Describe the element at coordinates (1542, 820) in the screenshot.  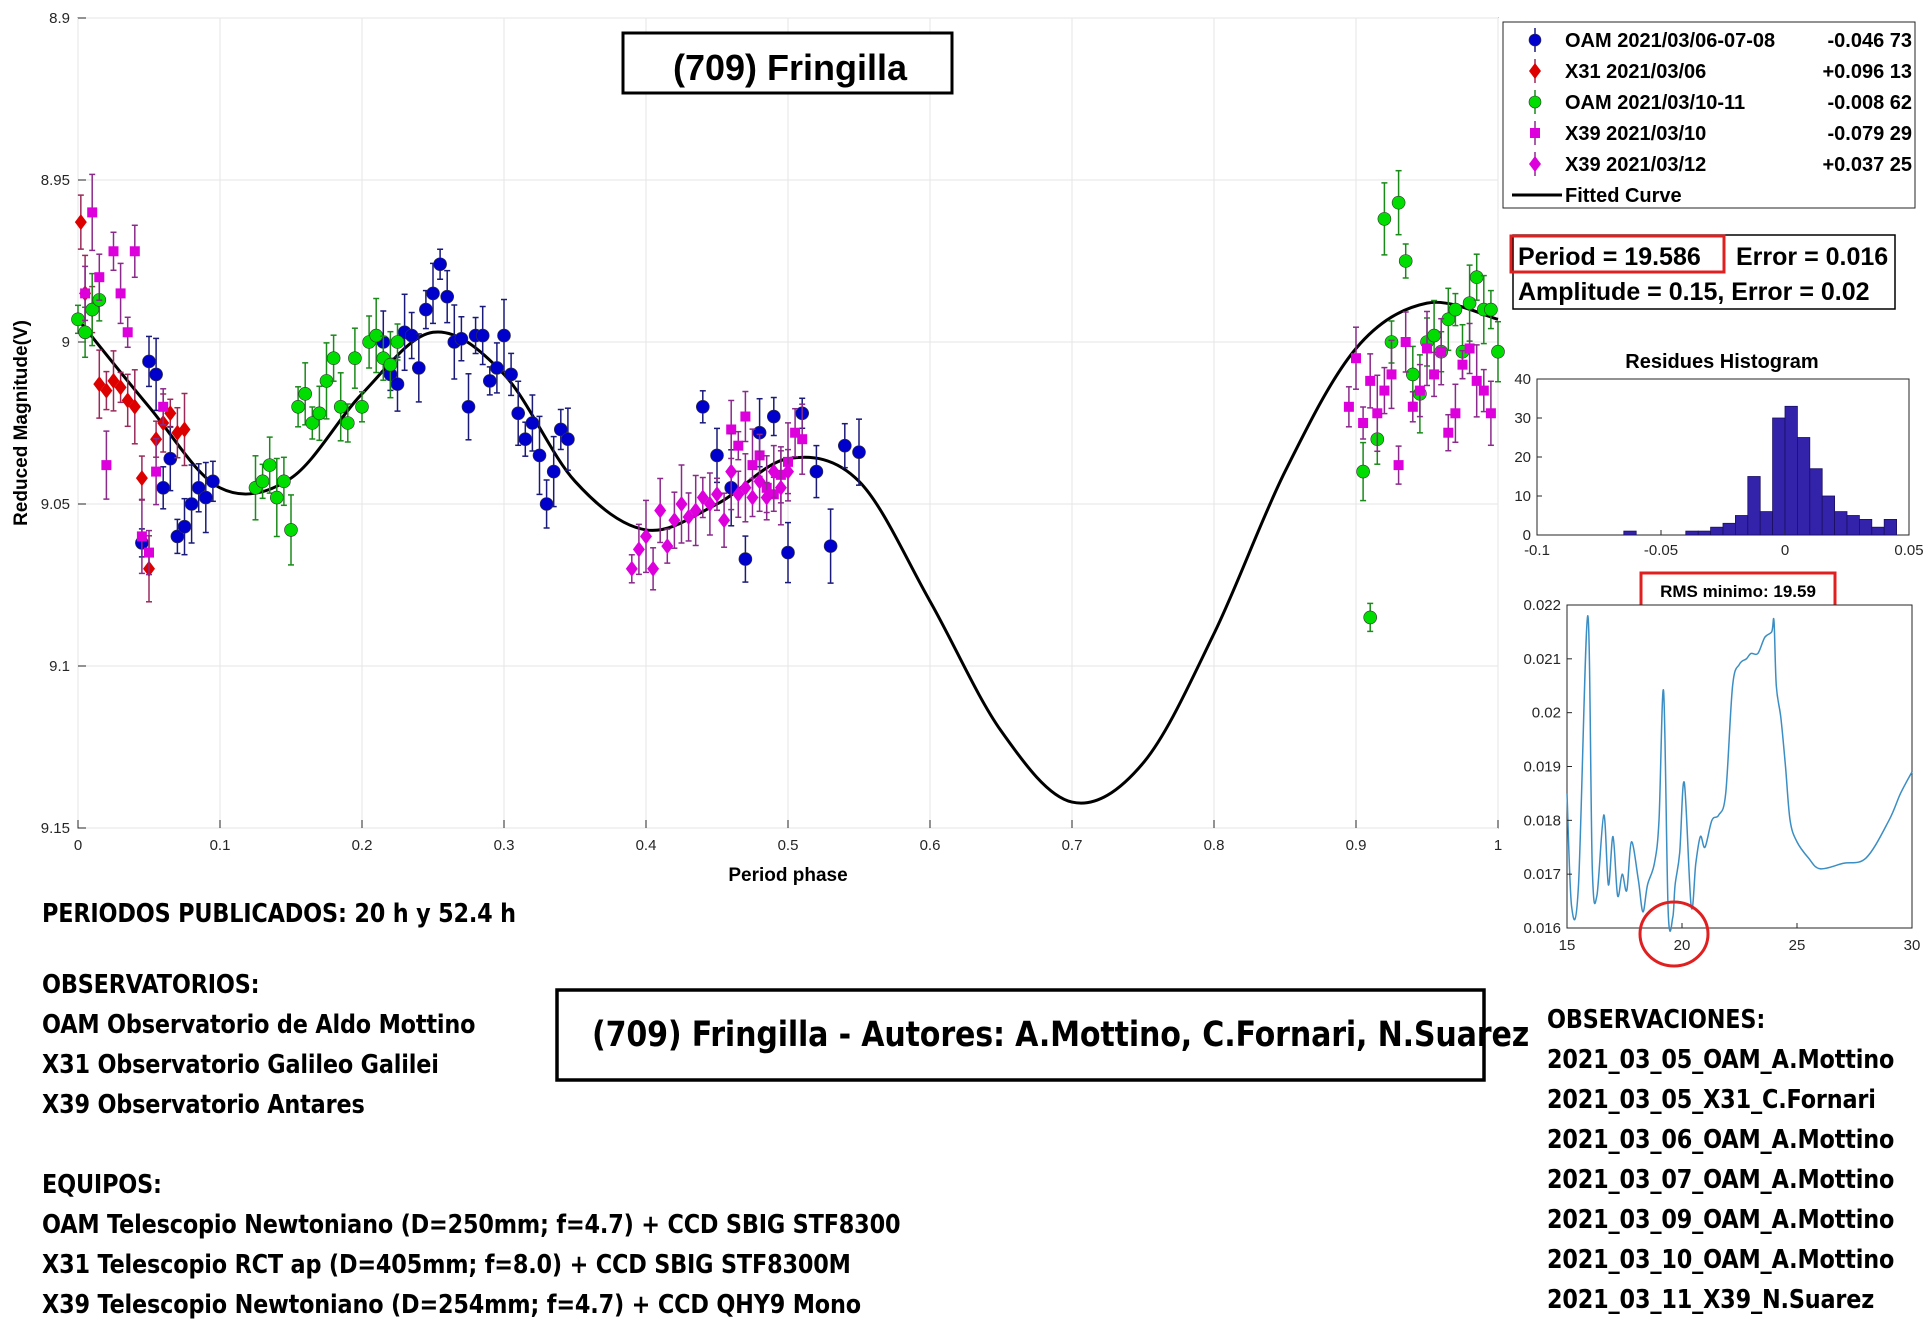
I see `rms-y-tick-label: 0.018` at that location.